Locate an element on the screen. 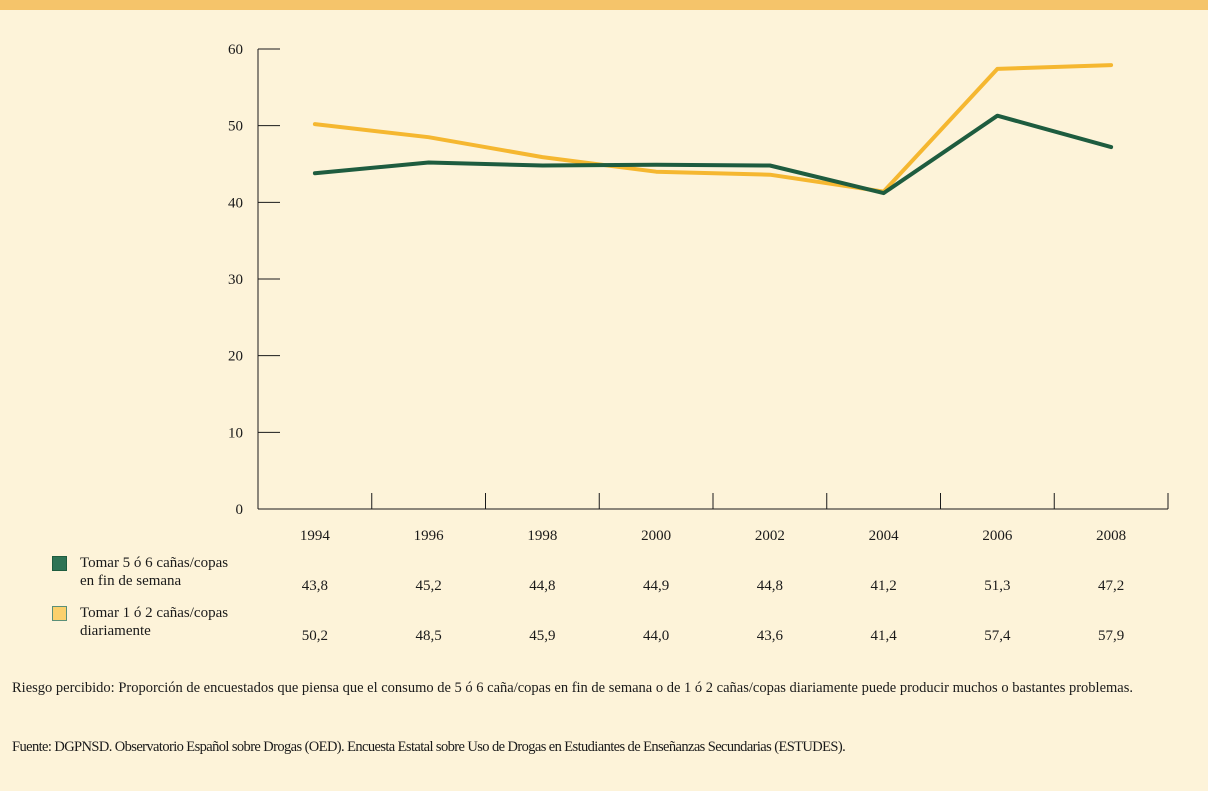  table-cell-series-2: 57,4 is located at coordinates (997, 636).